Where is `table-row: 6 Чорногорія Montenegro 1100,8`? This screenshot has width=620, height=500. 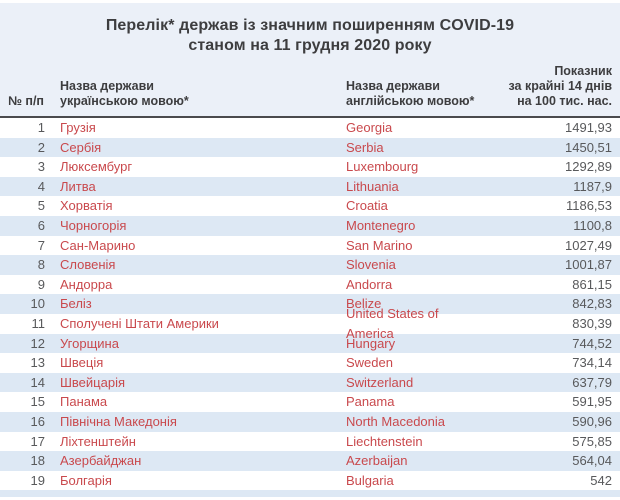 table-row: 6 Чорногорія Montenegro 1100,8 is located at coordinates (310, 225).